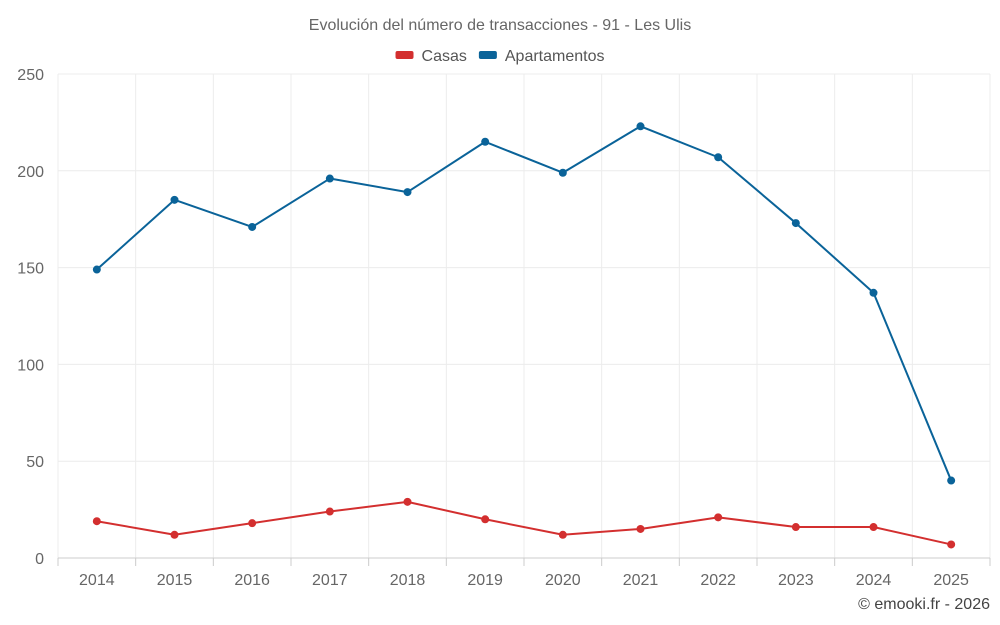  Describe the element at coordinates (330, 580) in the screenshot. I see `x-tick-label: 2017` at that location.